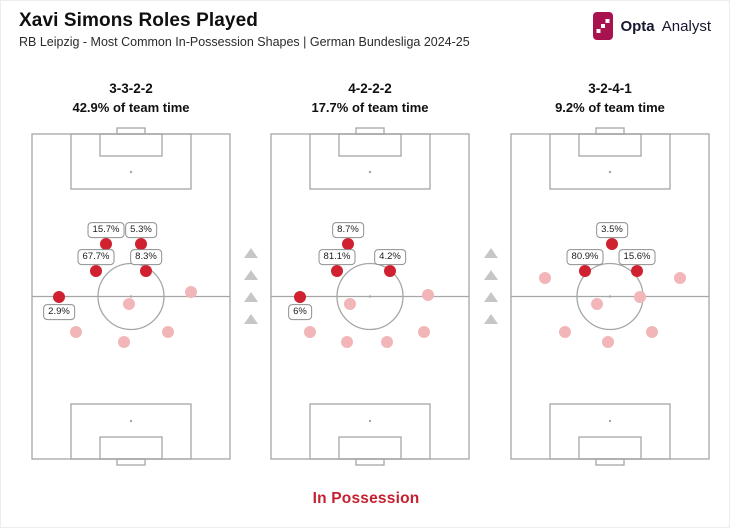  I want to click on formation-label: 4-2-2-2, so click(370, 88).